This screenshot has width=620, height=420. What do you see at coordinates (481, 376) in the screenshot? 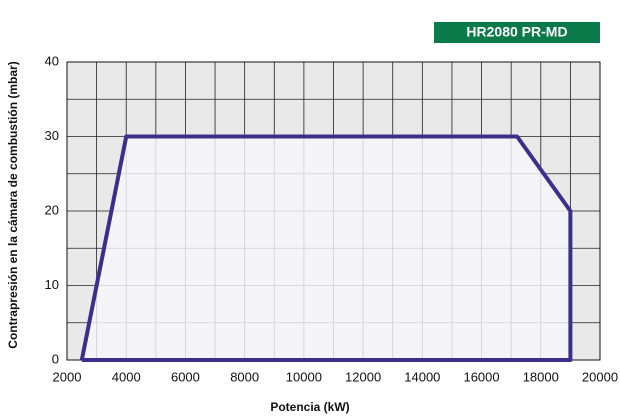
I see `x-tick-label: 16000` at bounding box center [481, 376].